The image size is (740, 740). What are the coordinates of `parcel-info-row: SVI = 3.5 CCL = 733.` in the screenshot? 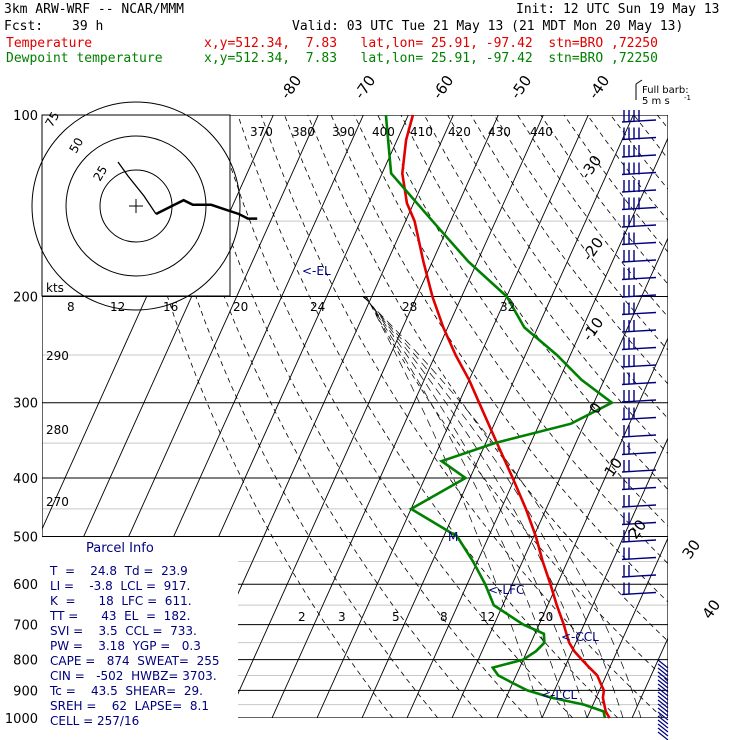 It's located at (123, 631).